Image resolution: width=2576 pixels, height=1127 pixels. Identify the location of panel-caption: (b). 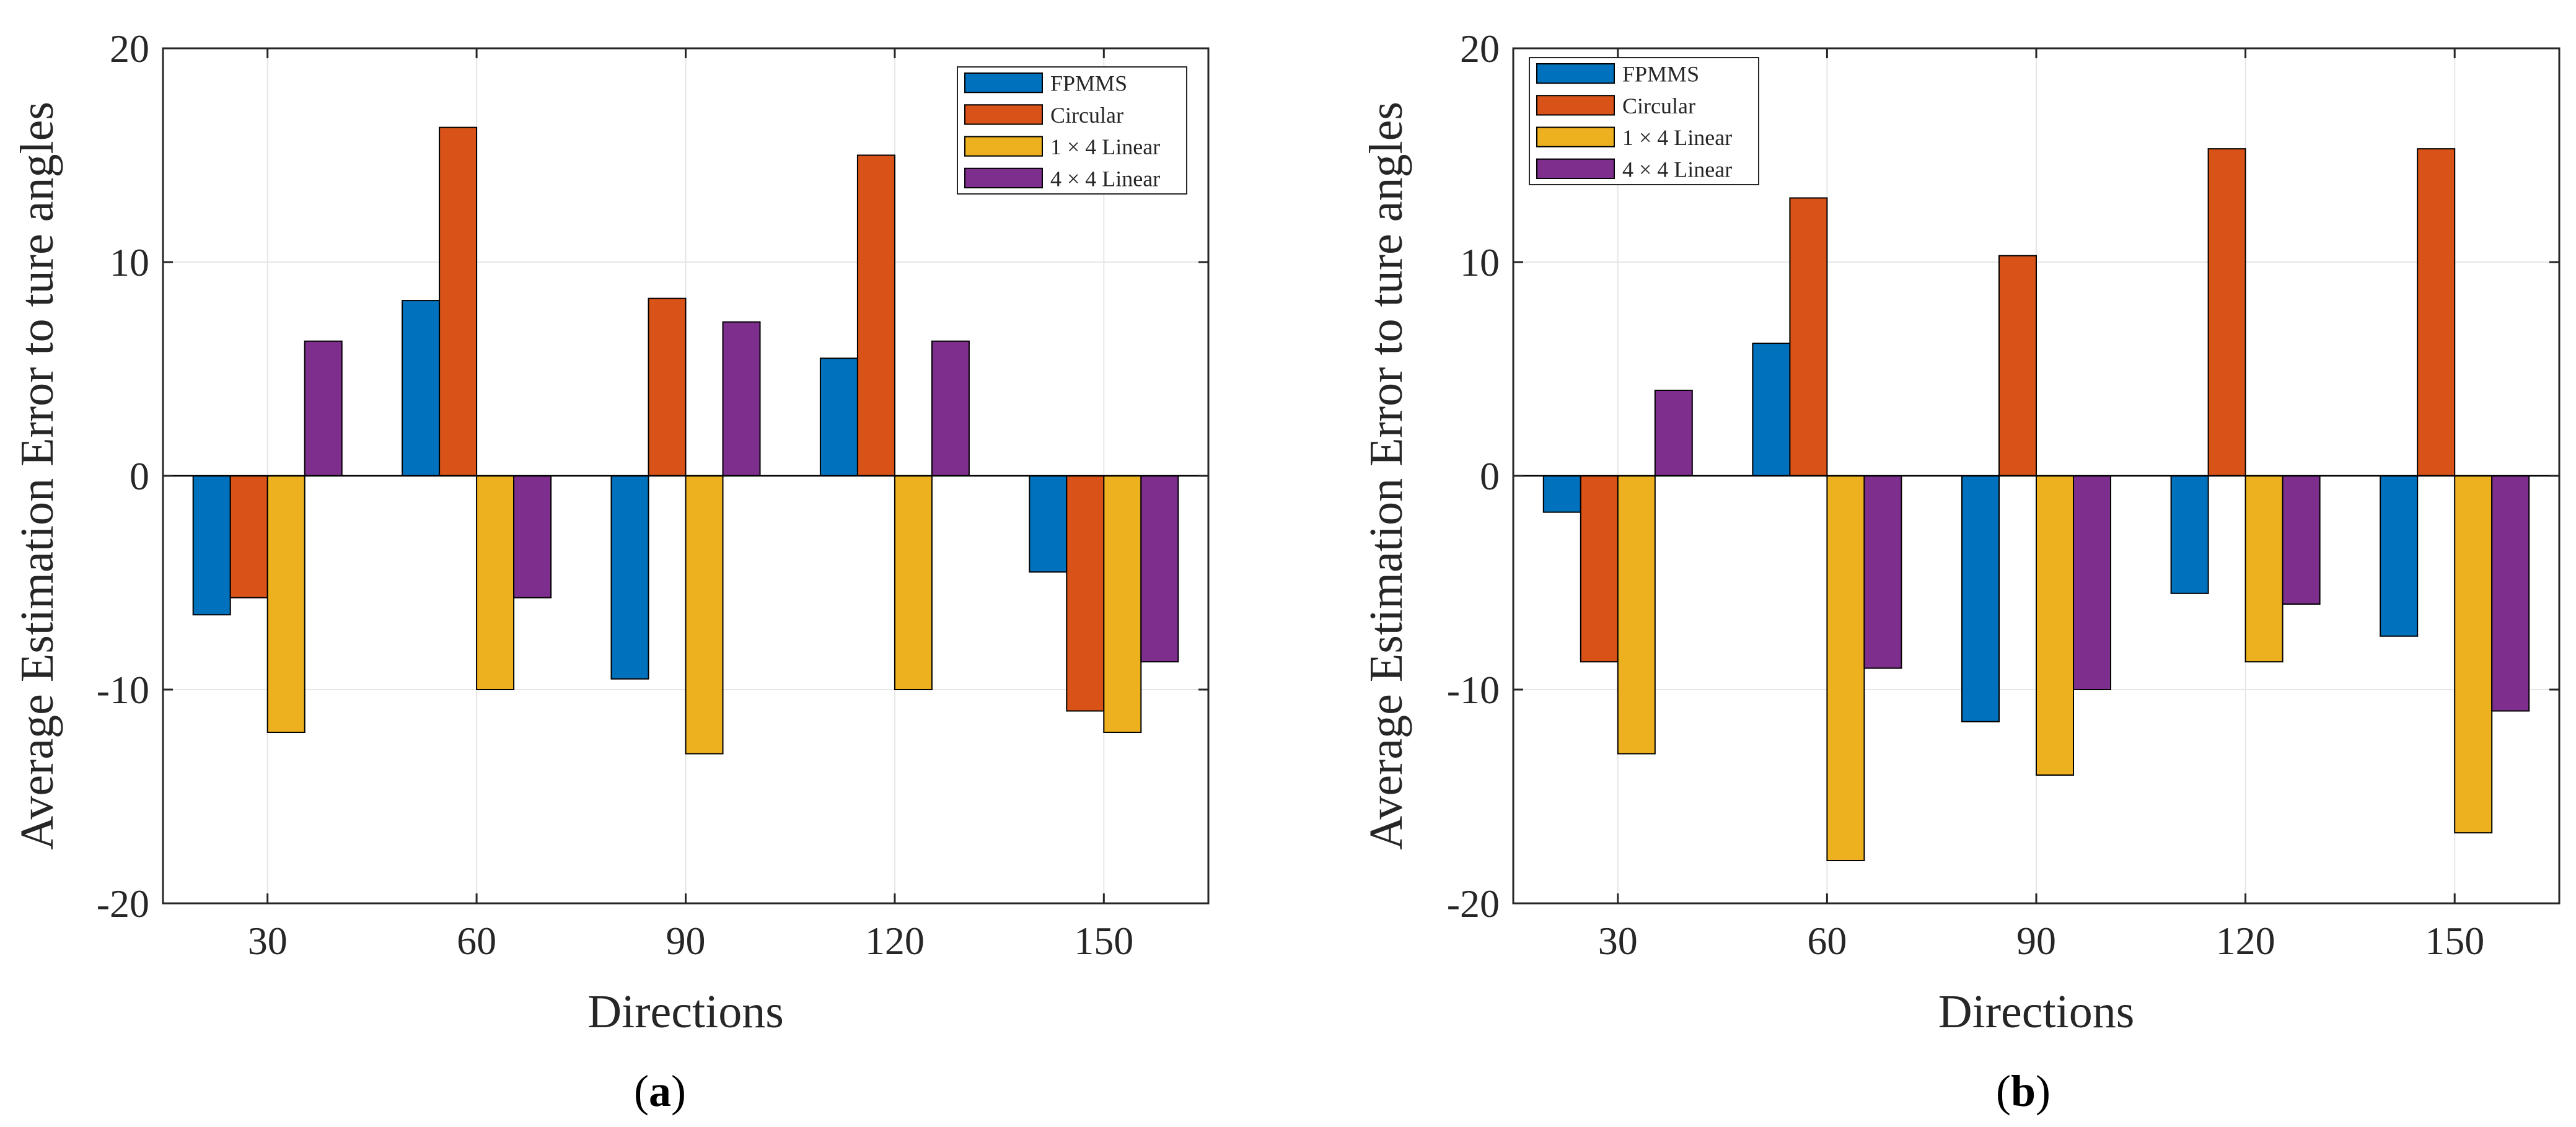
(2024, 1091).